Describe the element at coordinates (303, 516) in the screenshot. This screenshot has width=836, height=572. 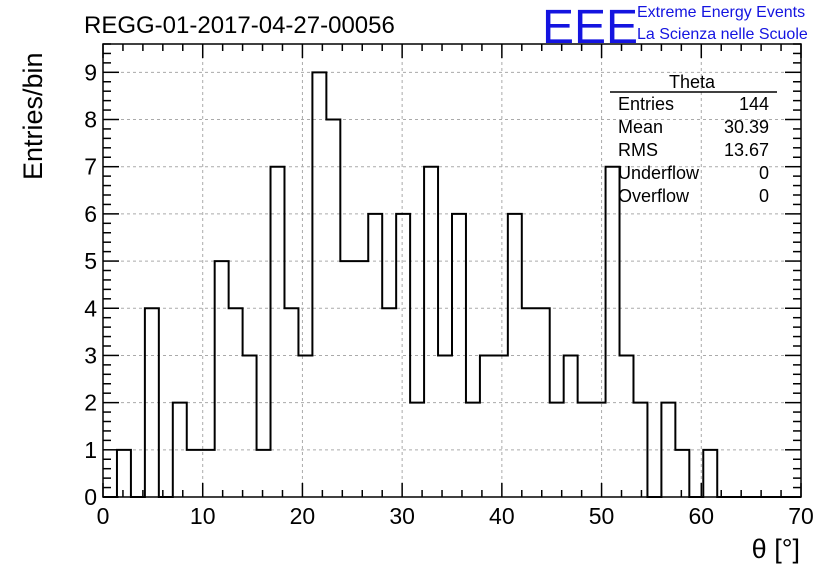
I see `x-tick-label-2: 20` at that location.